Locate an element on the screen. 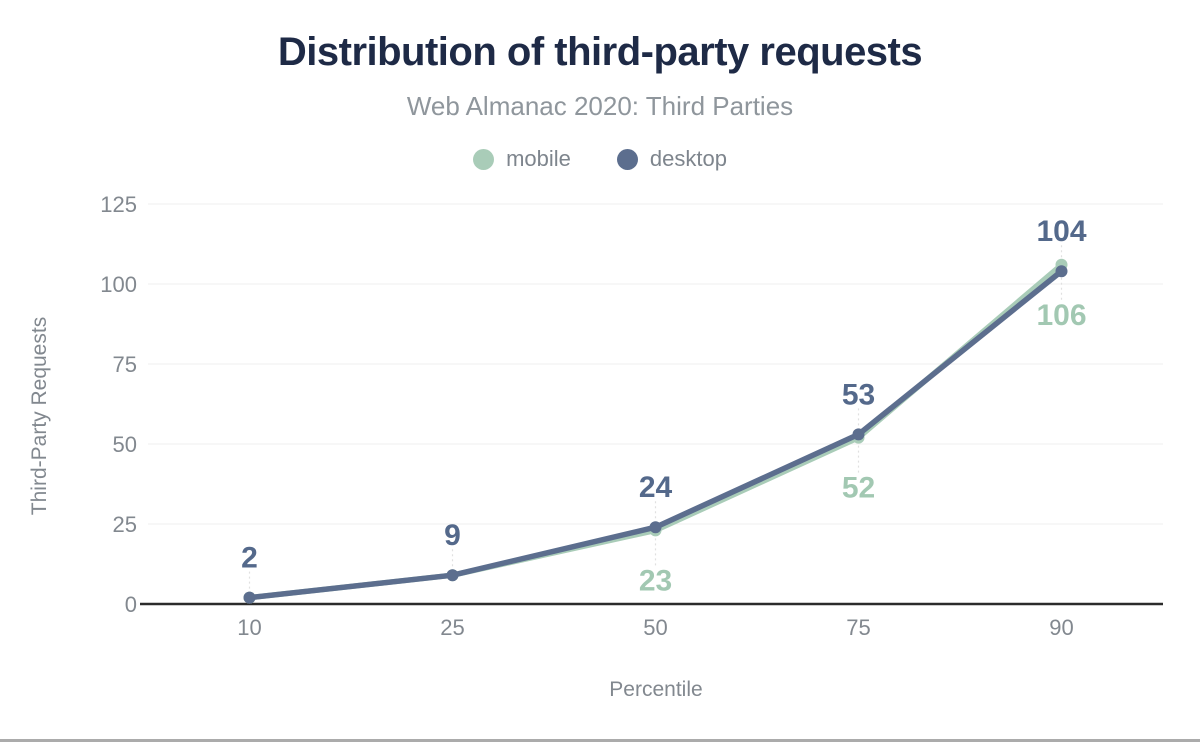 This screenshot has width=1200, height=742. legend-label-desktop: desktop is located at coordinates (688, 158).